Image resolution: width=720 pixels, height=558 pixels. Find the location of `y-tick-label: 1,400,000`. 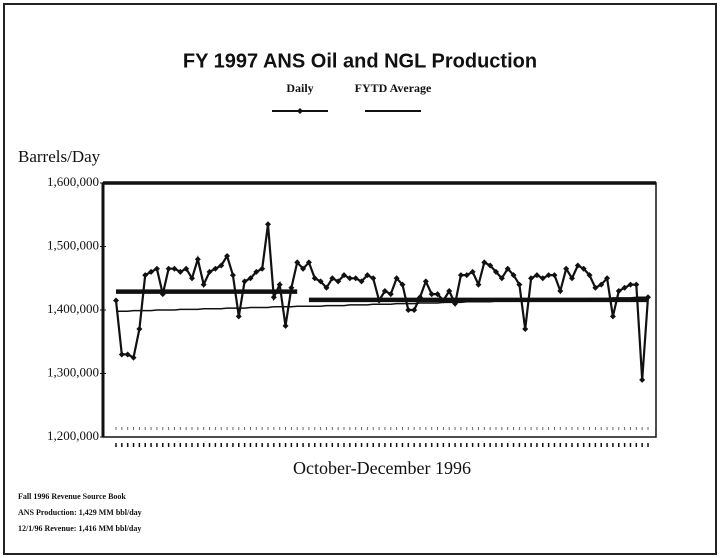

y-tick-label: 1,400,000 is located at coordinates (73, 308).